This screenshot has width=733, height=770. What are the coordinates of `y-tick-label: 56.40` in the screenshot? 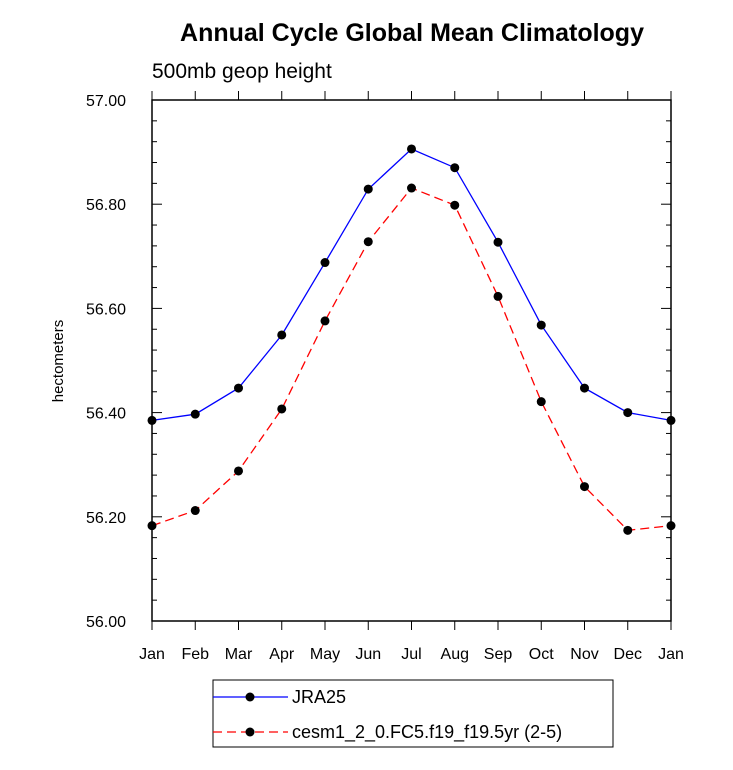 It's located at (106, 414).